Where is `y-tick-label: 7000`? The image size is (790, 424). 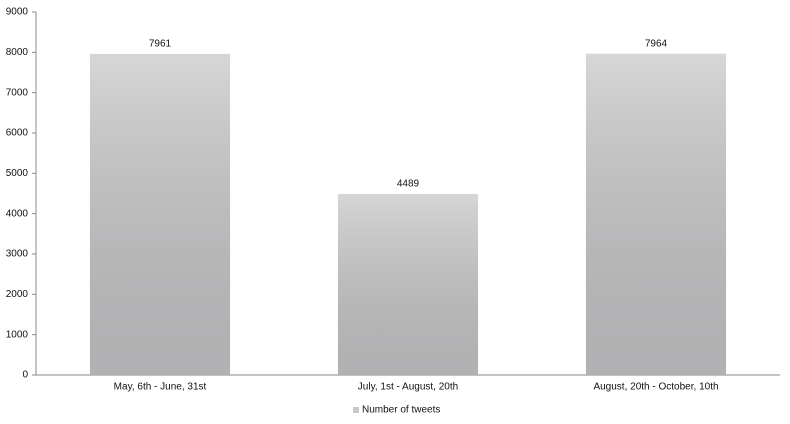 y-tick-label: 7000 is located at coordinates (17, 92).